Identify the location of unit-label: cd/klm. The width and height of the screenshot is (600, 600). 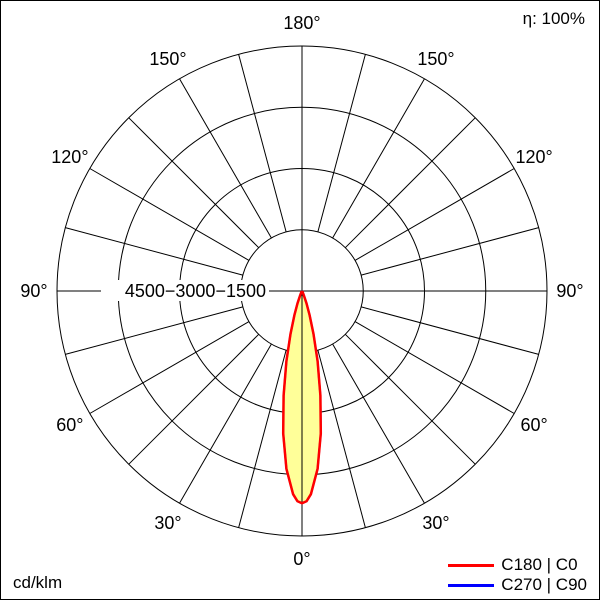
(38, 582).